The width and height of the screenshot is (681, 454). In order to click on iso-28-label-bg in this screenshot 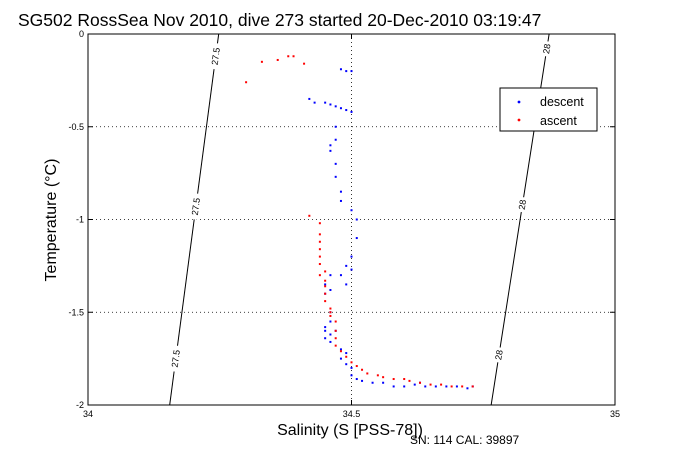, I will do `click(499, 355)`.